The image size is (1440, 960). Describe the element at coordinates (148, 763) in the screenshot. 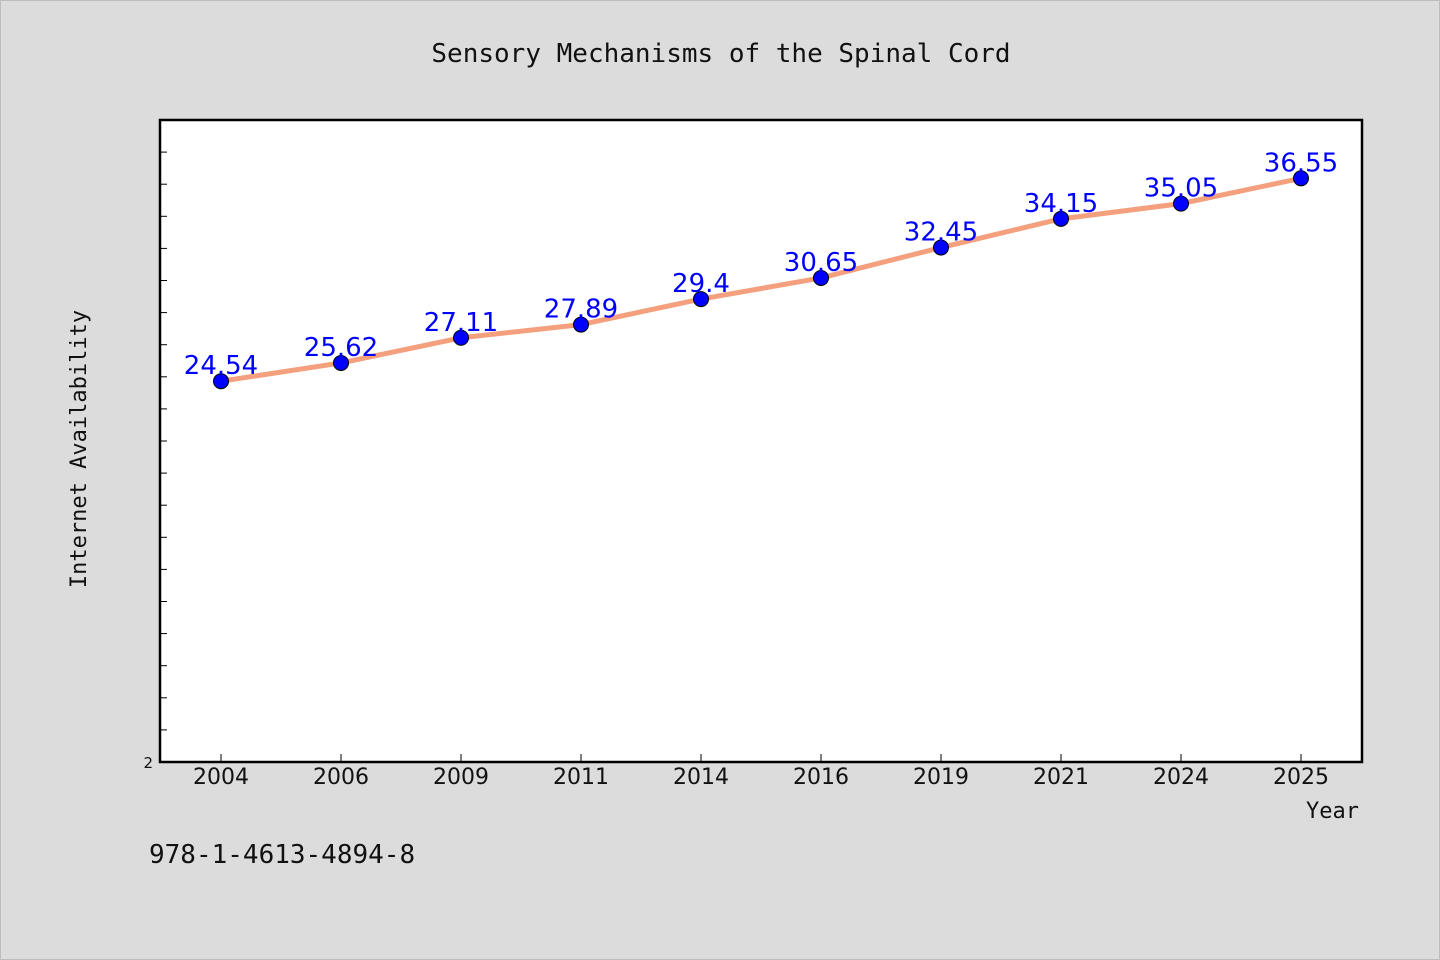

I see `y-tick-label: 2` at that location.